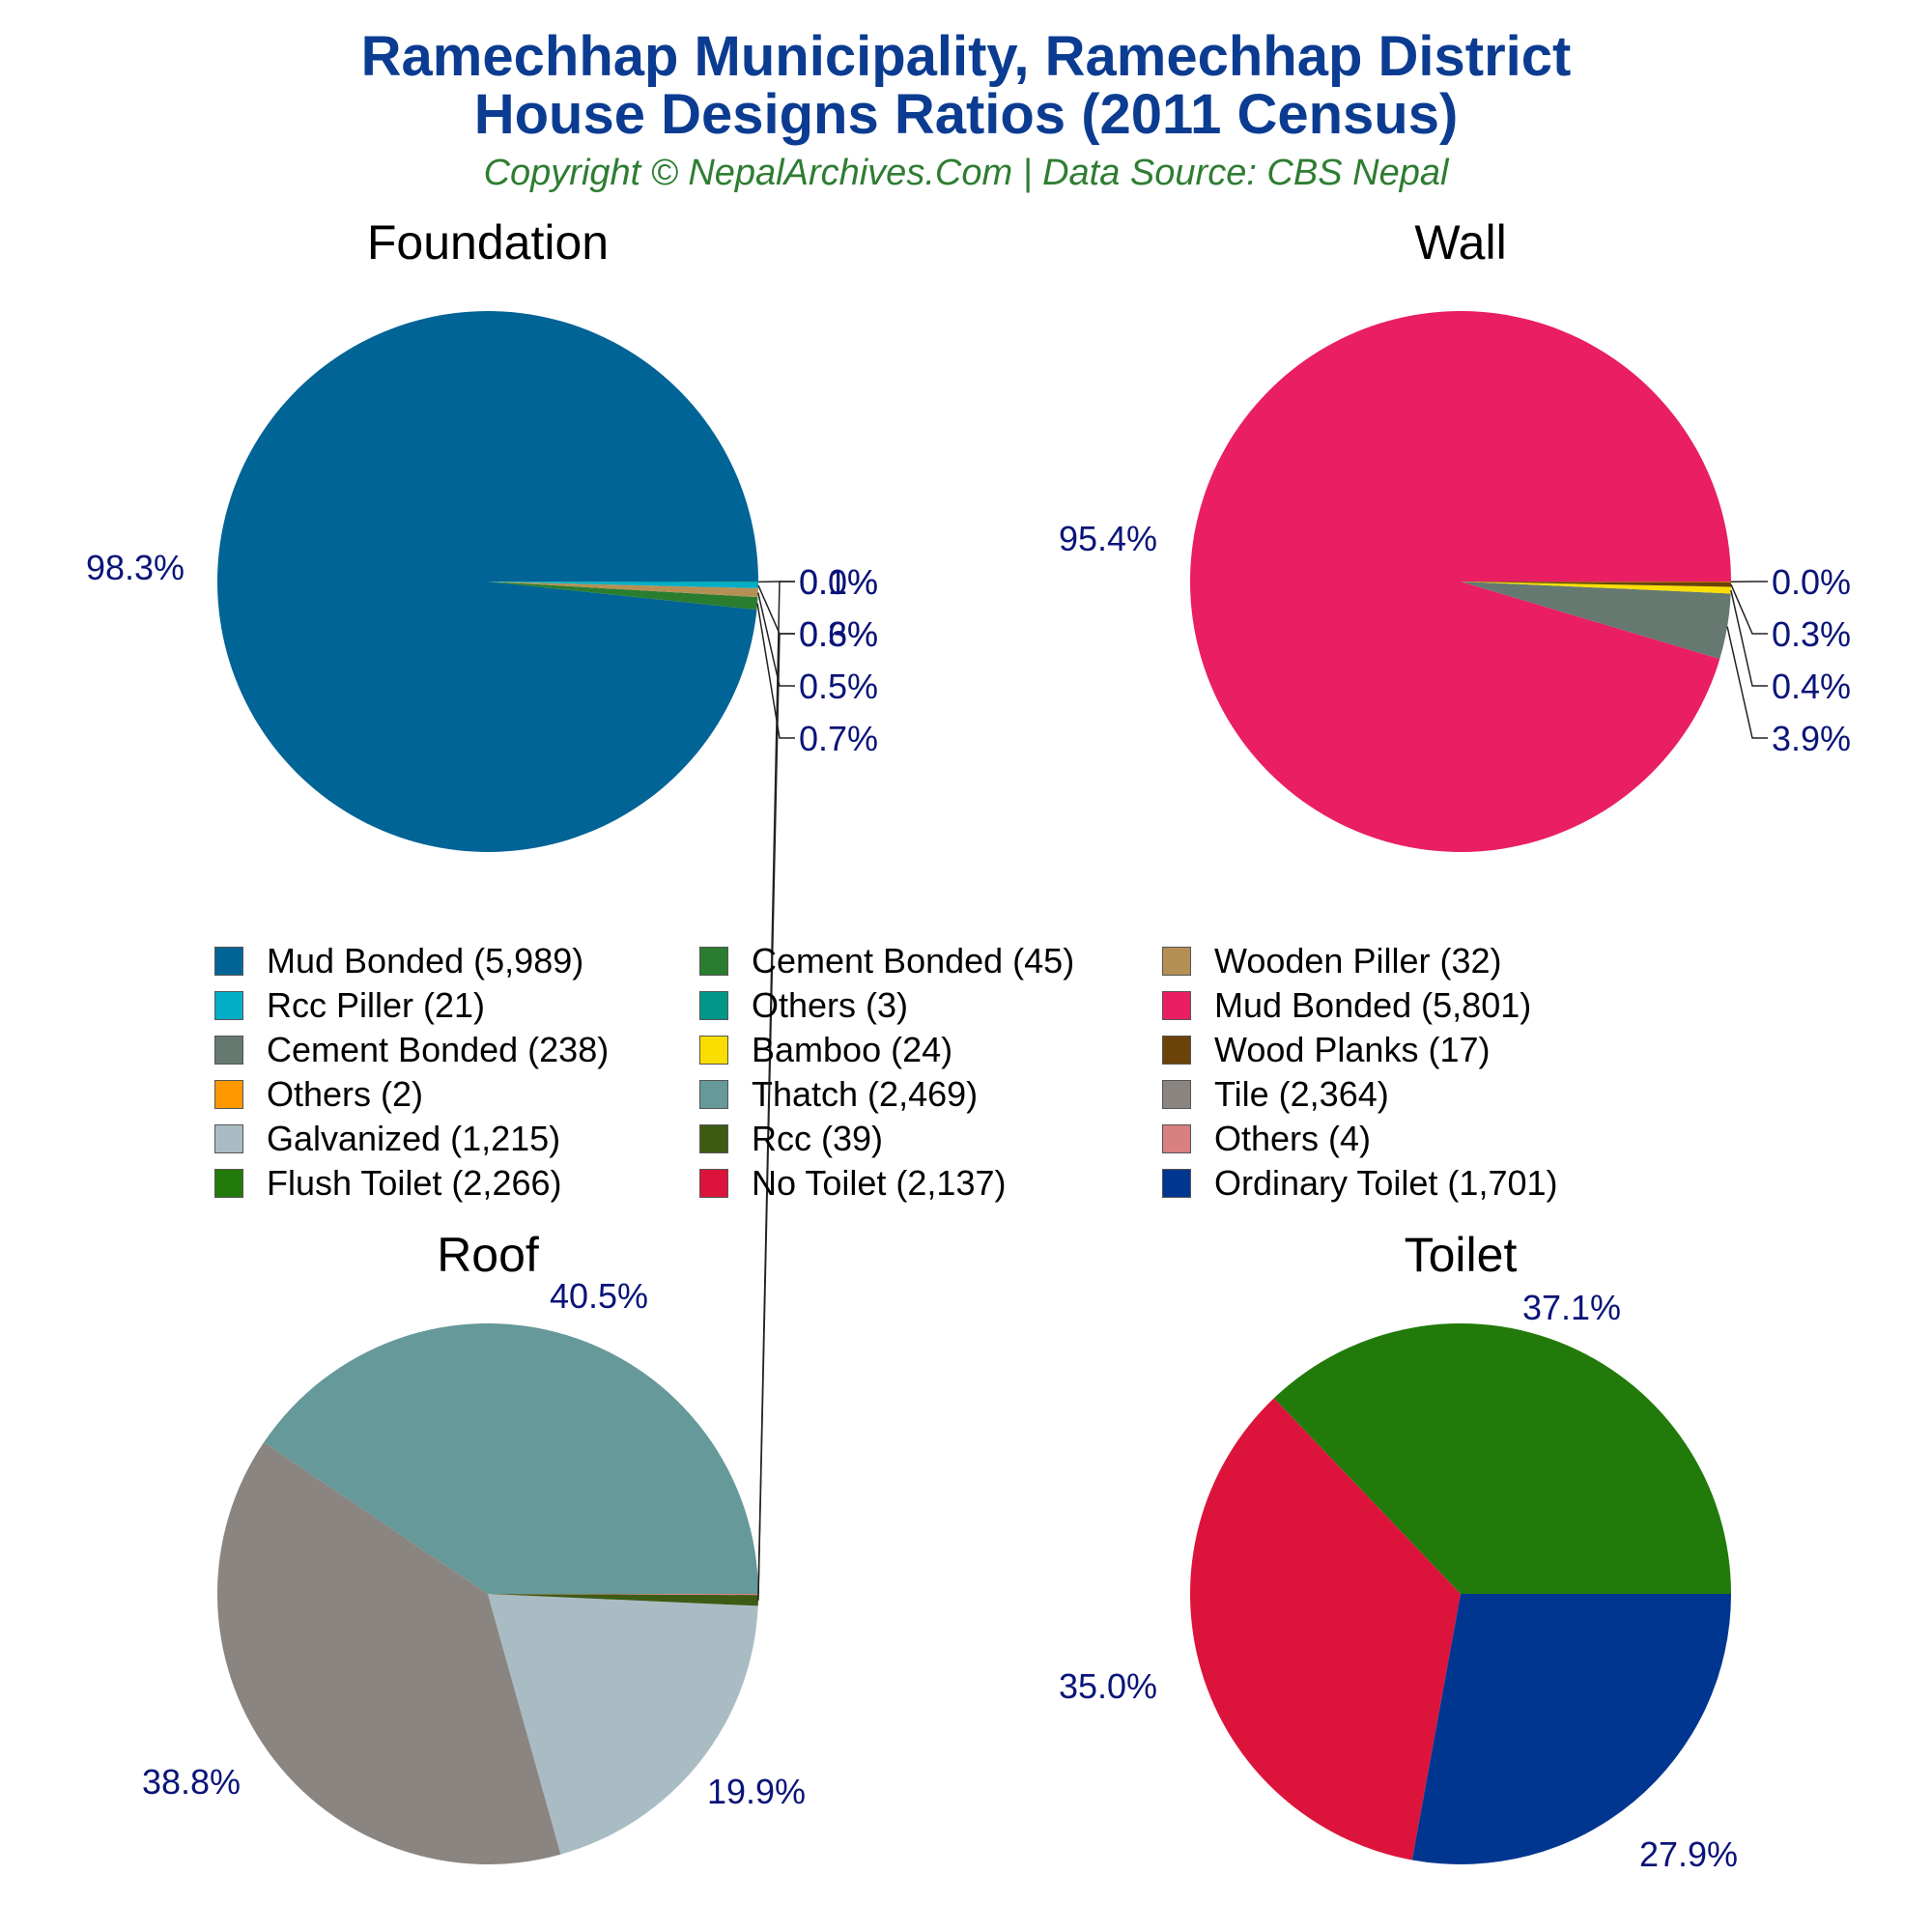  What do you see at coordinates (838, 686) in the screenshot?
I see `slice-label: 0.5%` at bounding box center [838, 686].